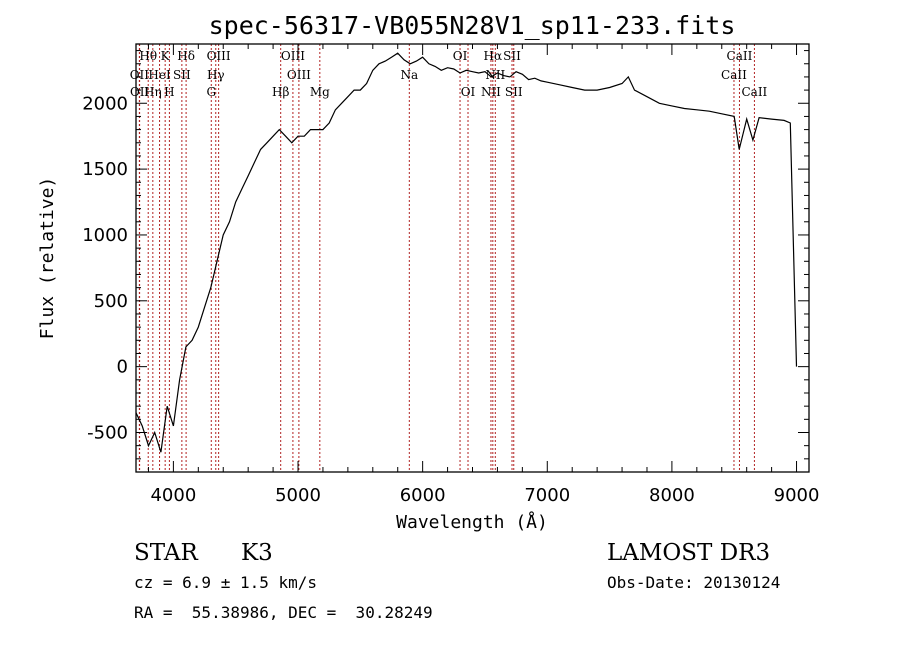 The width and height of the screenshot is (900, 649). I want to click on y-tick-label: 500, so click(111, 301).